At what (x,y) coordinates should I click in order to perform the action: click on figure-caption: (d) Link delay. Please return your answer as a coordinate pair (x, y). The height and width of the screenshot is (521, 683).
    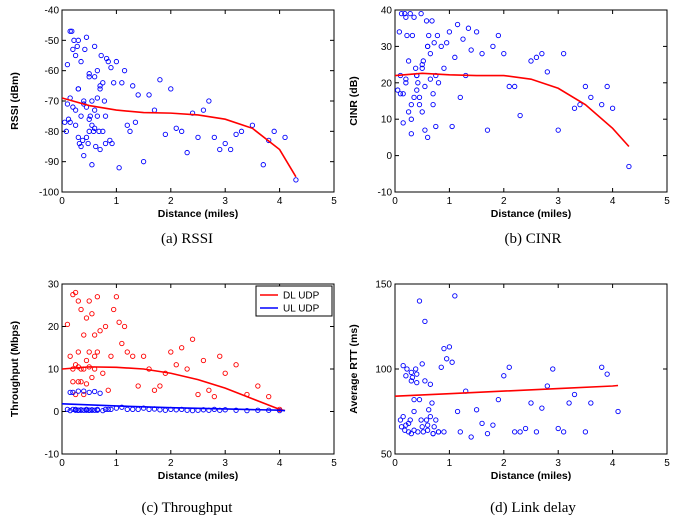
    Looking at the image, I should click on (533, 508).